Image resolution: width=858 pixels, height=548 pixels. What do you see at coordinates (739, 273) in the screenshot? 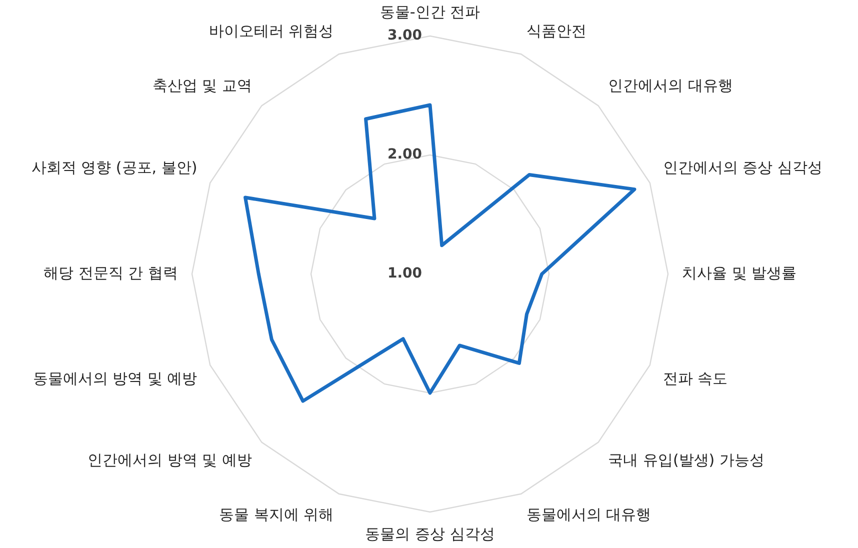
I see `spoke-label: 치사율 및 발생률` at bounding box center [739, 273].